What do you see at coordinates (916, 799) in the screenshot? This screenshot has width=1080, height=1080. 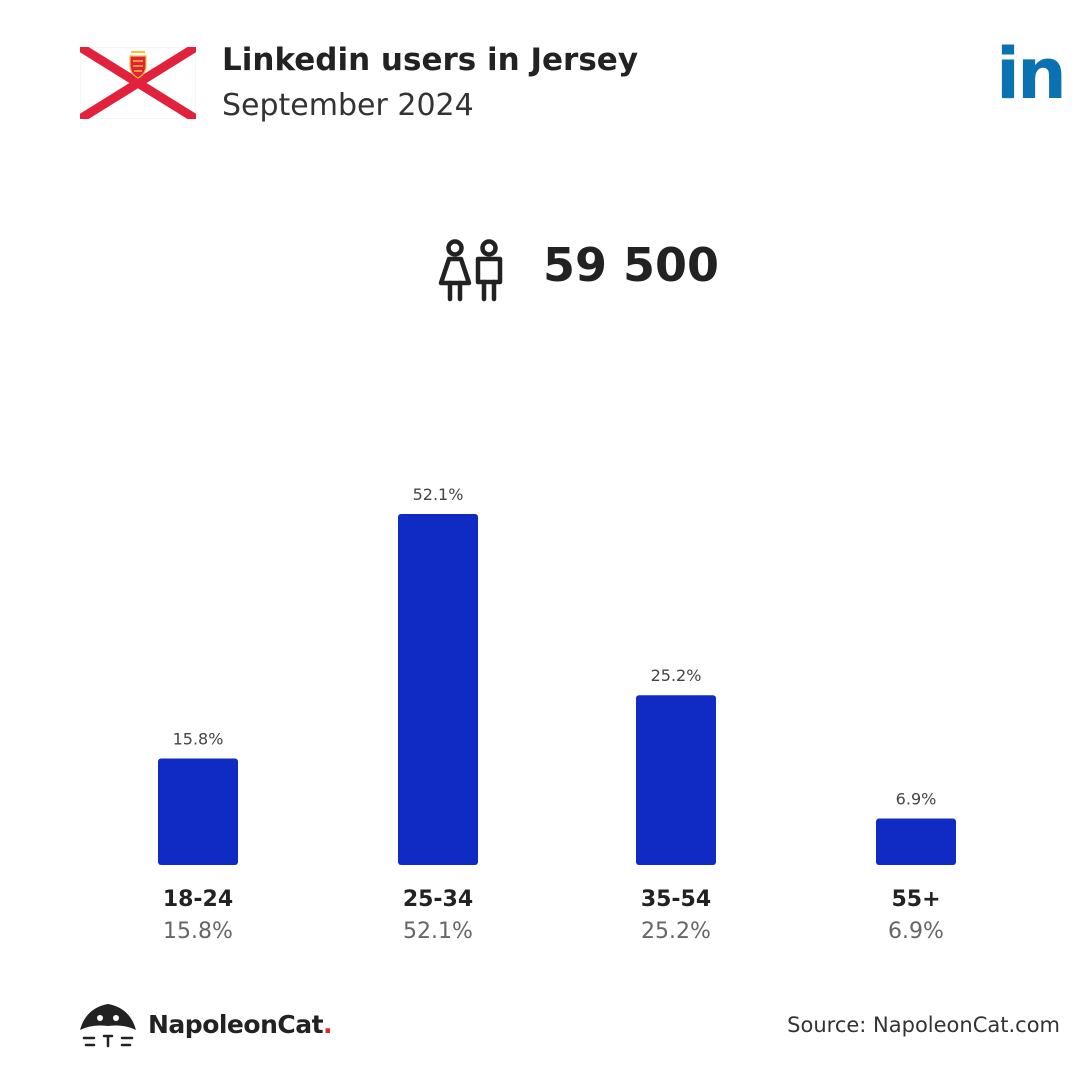 I see `bar-value-label: 6.9%` at bounding box center [916, 799].